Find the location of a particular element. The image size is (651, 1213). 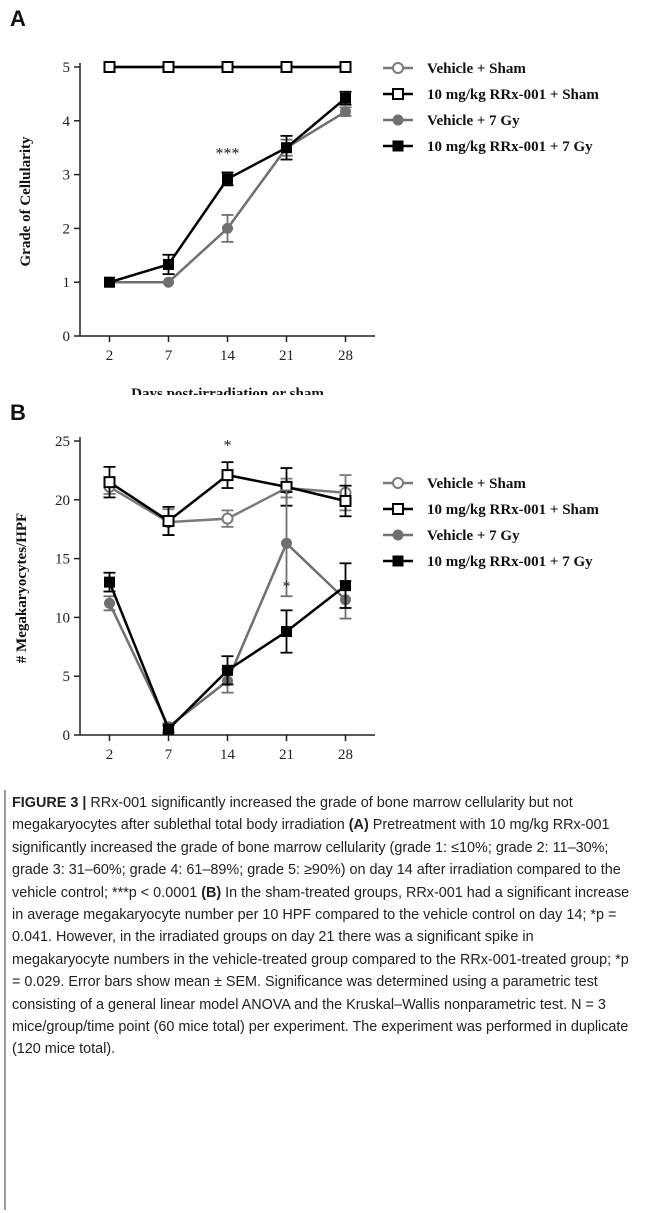

caption-rule is located at coordinates (5, 1000).